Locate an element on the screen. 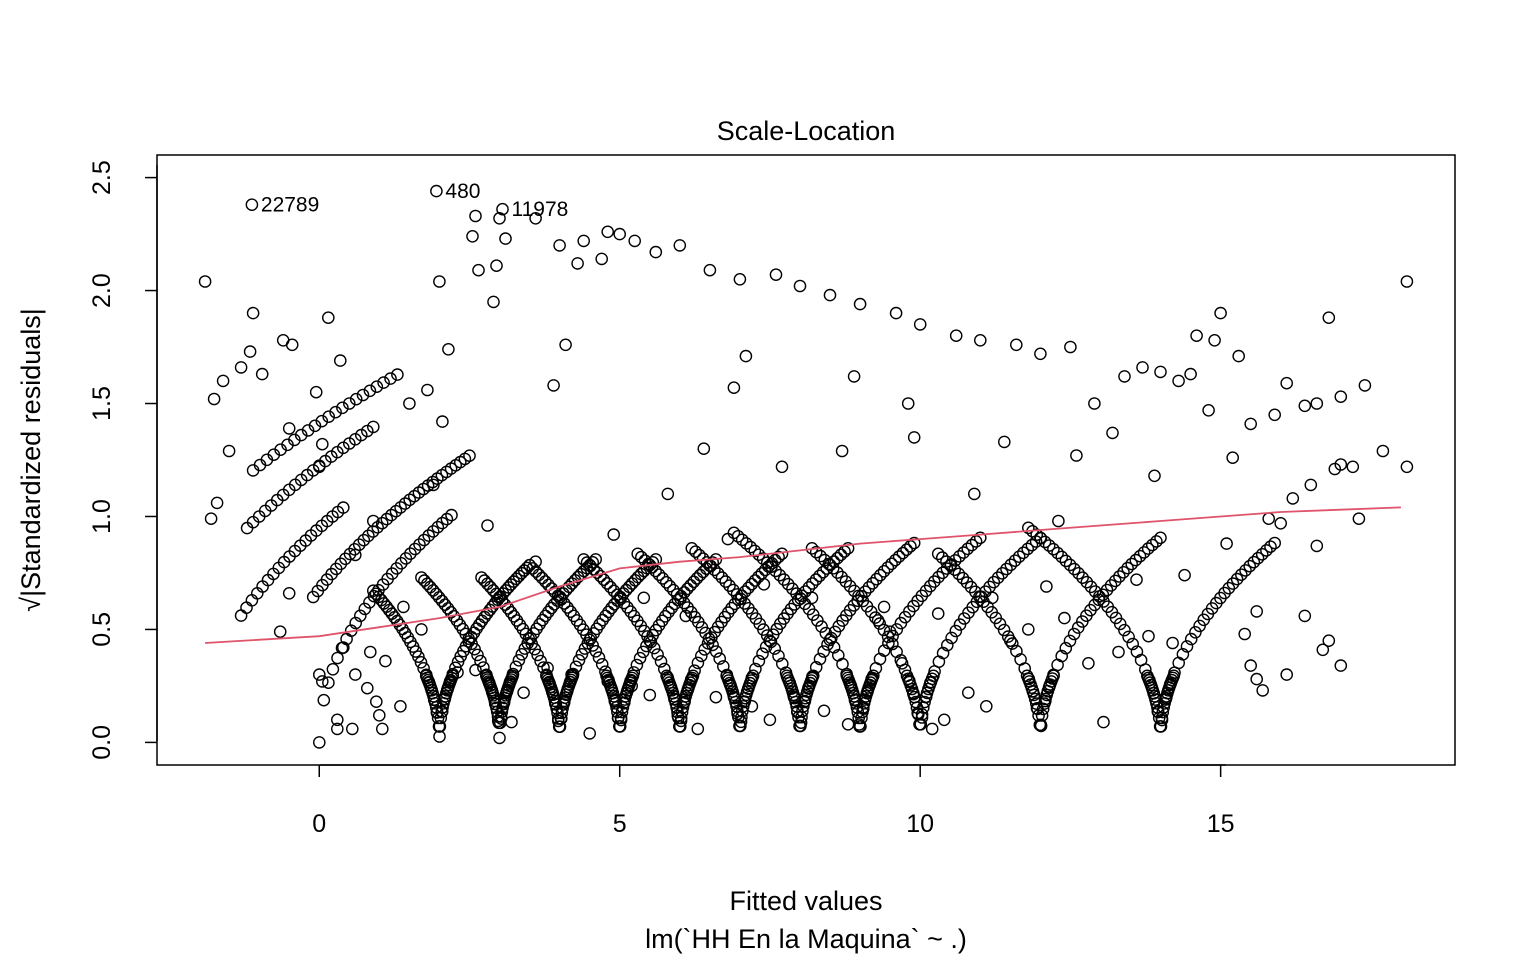  chart-title: Scale-Location is located at coordinates (806, 131).